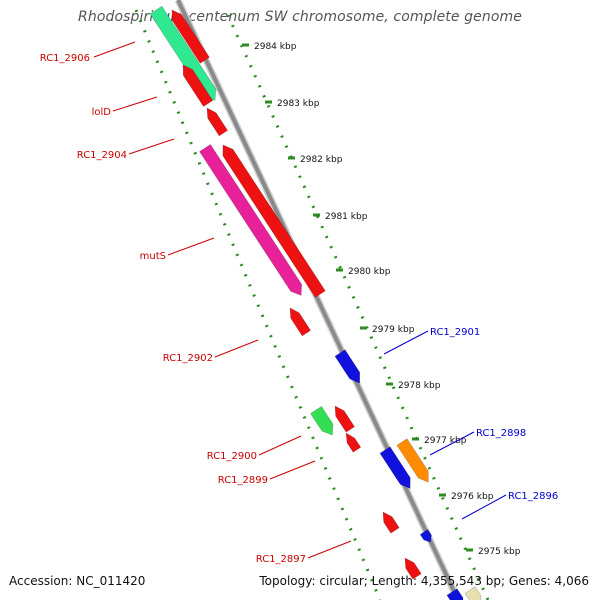 The width and height of the screenshot is (600, 600). I want to click on gene-label-rc1-2896: RC1_2896, so click(533, 496).